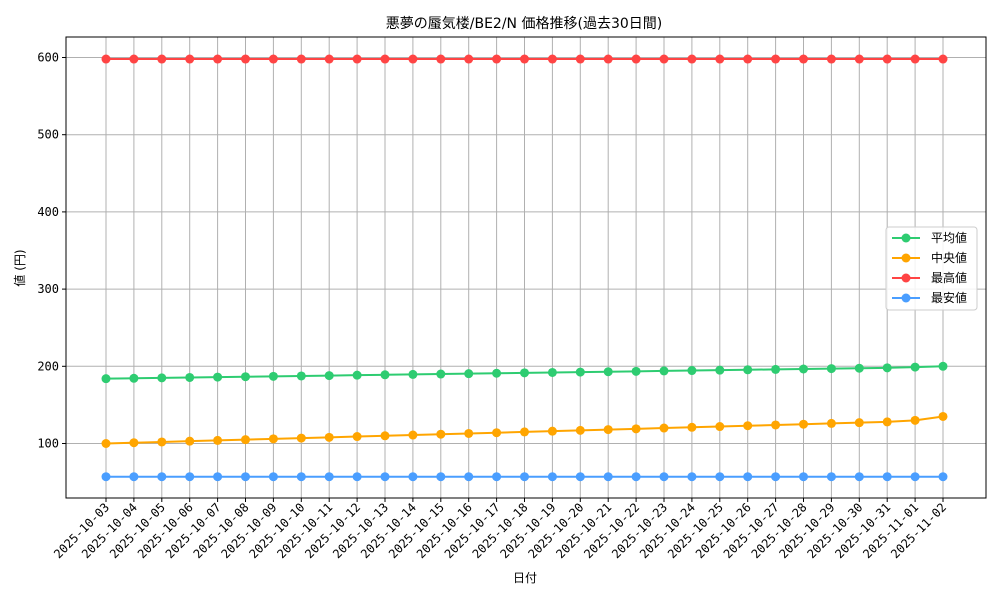  I want to click on y-tick-label: 100, so click(48, 444).